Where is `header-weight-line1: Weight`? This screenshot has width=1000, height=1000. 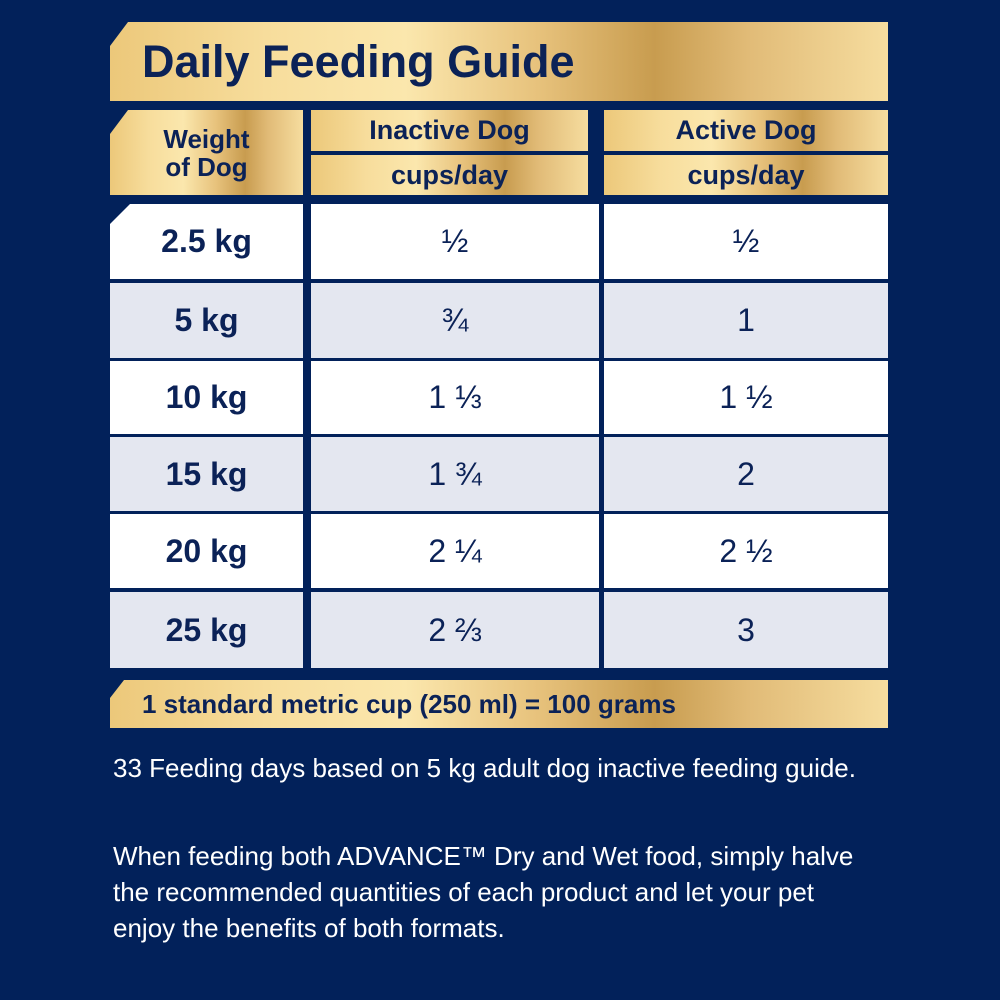
header-weight-line1: Weight is located at coordinates (206, 138).